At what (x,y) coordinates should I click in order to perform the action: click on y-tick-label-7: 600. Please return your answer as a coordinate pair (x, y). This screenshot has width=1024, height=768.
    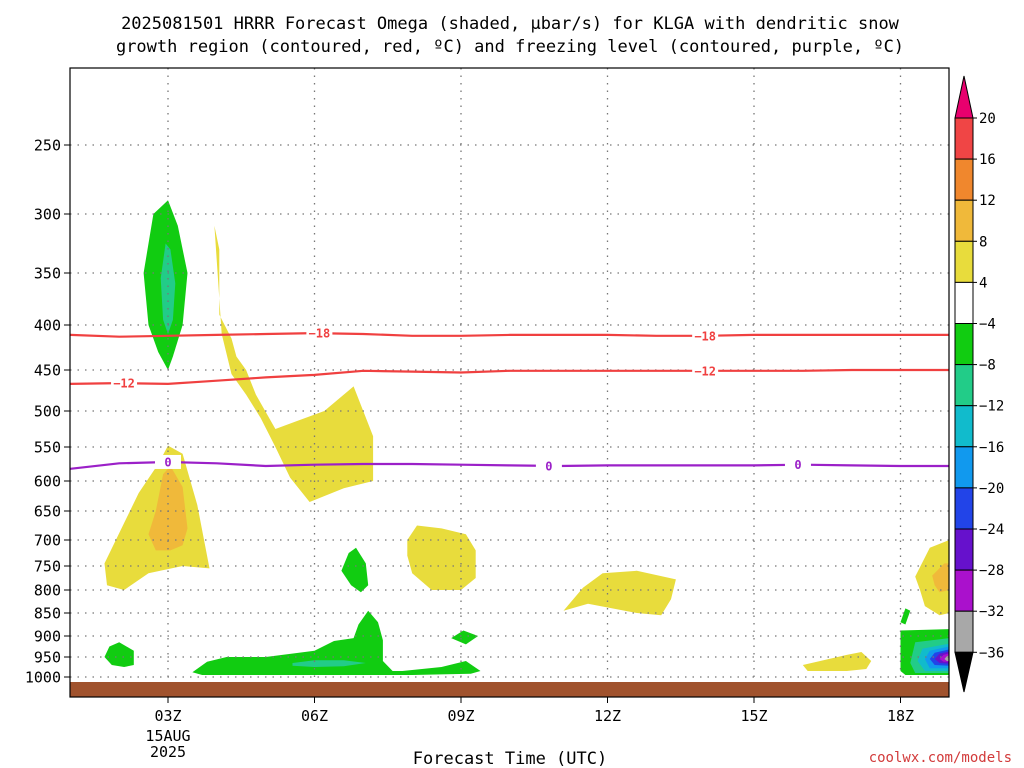
    Looking at the image, I should click on (47, 482).